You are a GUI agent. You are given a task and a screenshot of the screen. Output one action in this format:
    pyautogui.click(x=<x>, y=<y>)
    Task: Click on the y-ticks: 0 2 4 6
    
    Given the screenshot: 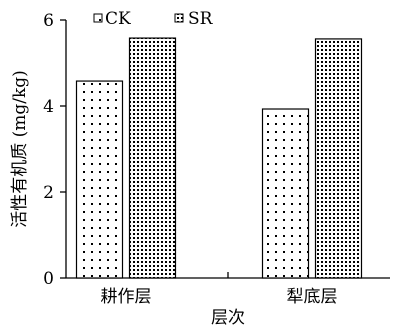 What is the action you would take?
    pyautogui.click(x=54, y=150)
    